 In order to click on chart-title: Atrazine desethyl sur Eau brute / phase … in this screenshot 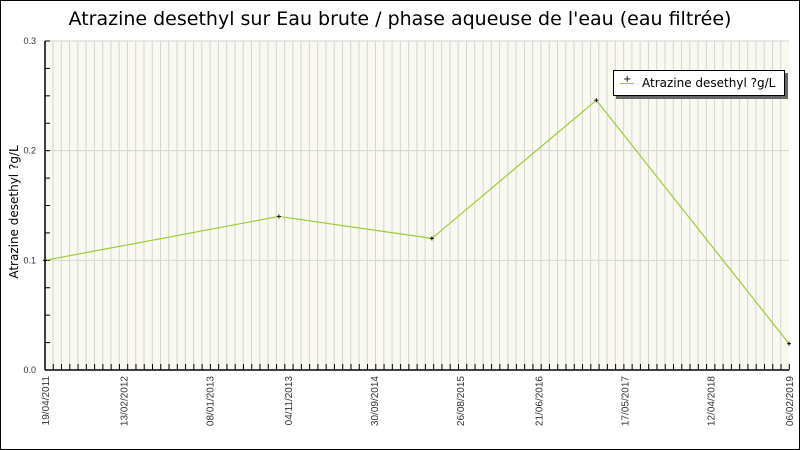, I will do `click(400, 19)`.